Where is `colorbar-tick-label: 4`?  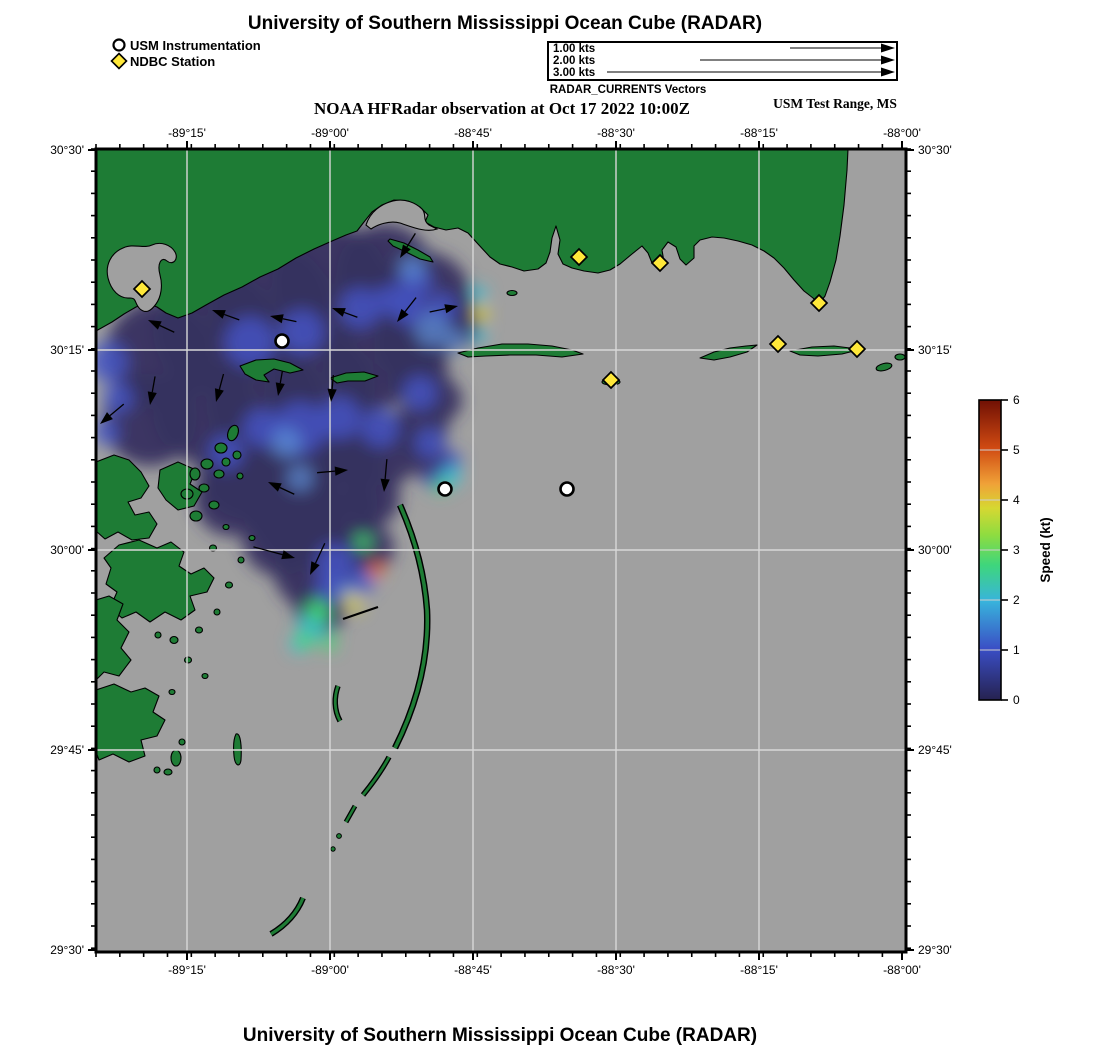
colorbar-tick-label: 4 is located at coordinates (1016, 500).